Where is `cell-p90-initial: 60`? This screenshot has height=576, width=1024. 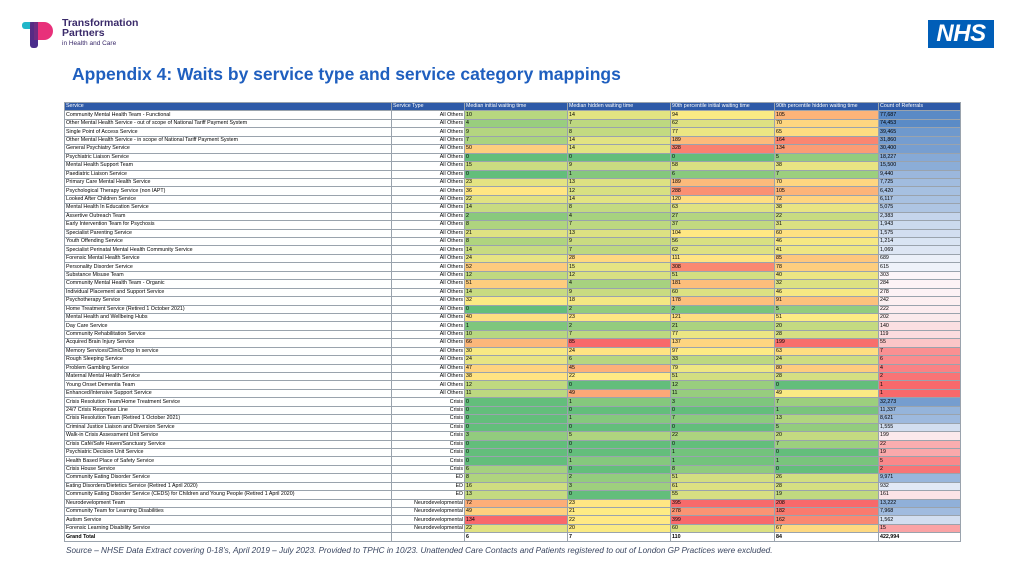
cell-p90-initial: 60 is located at coordinates (722, 528).